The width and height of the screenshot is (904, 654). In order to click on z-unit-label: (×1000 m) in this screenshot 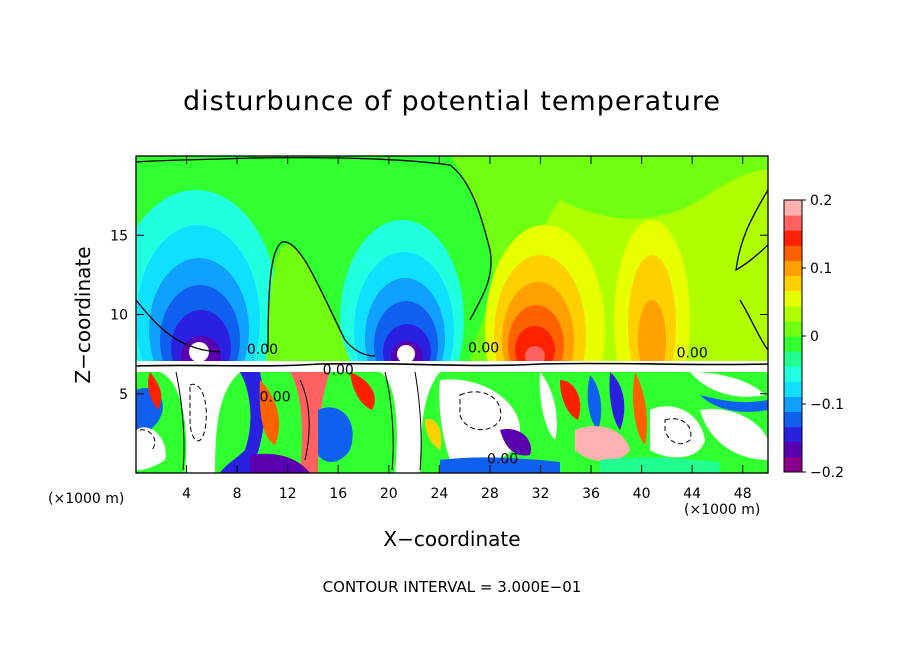, I will do `click(86, 499)`.